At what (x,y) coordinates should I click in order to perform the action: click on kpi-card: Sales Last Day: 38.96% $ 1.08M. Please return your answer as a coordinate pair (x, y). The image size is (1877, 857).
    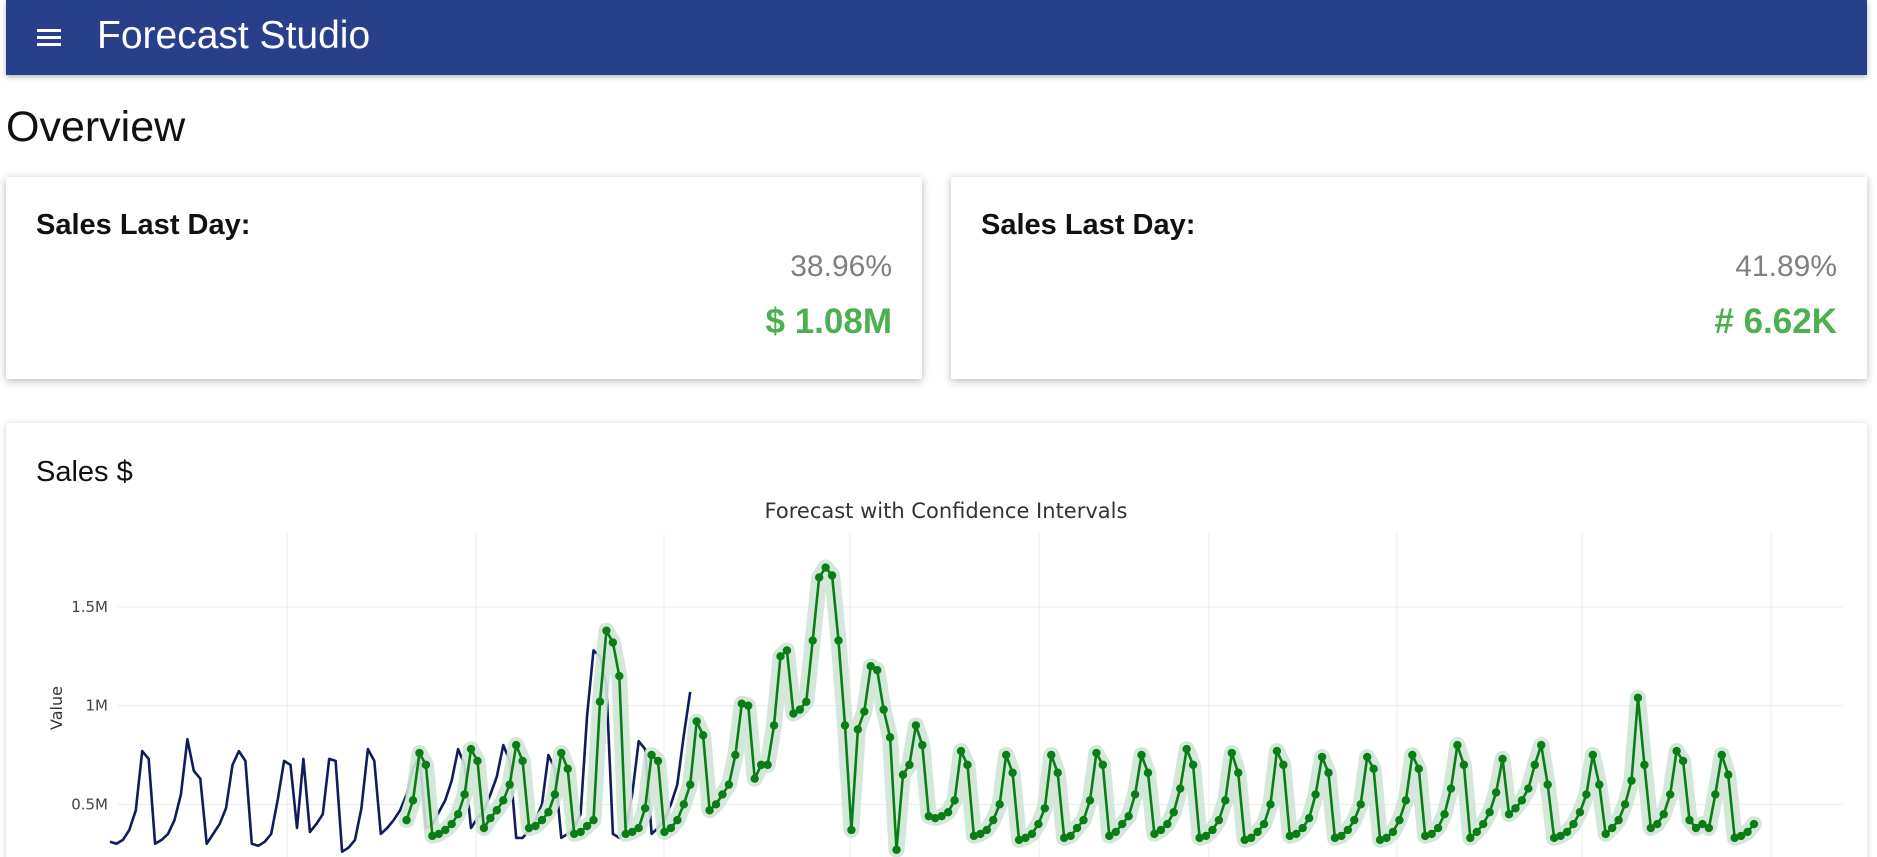
    Looking at the image, I should click on (464, 278).